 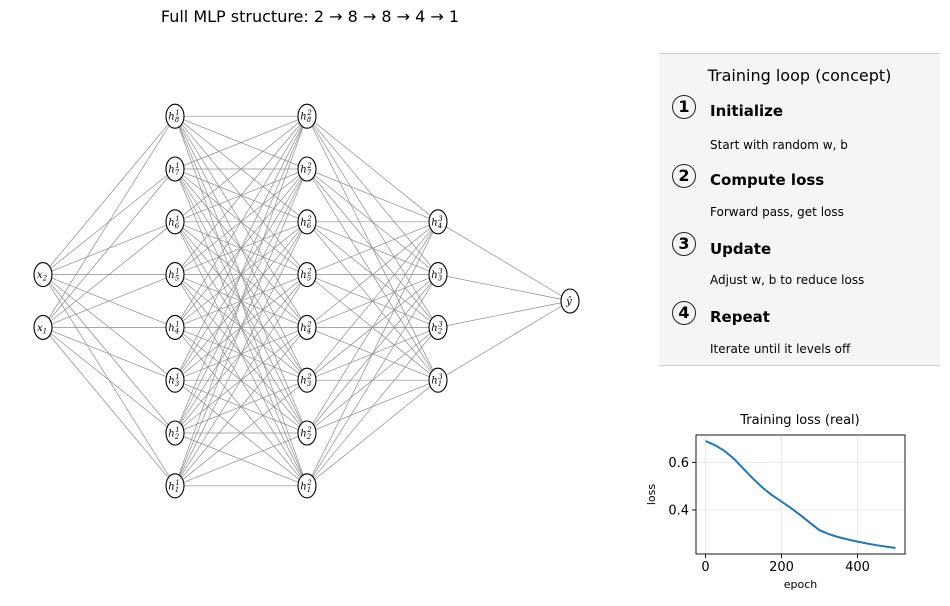 I want to click on neuron-label: h41, so click(x=173, y=327).